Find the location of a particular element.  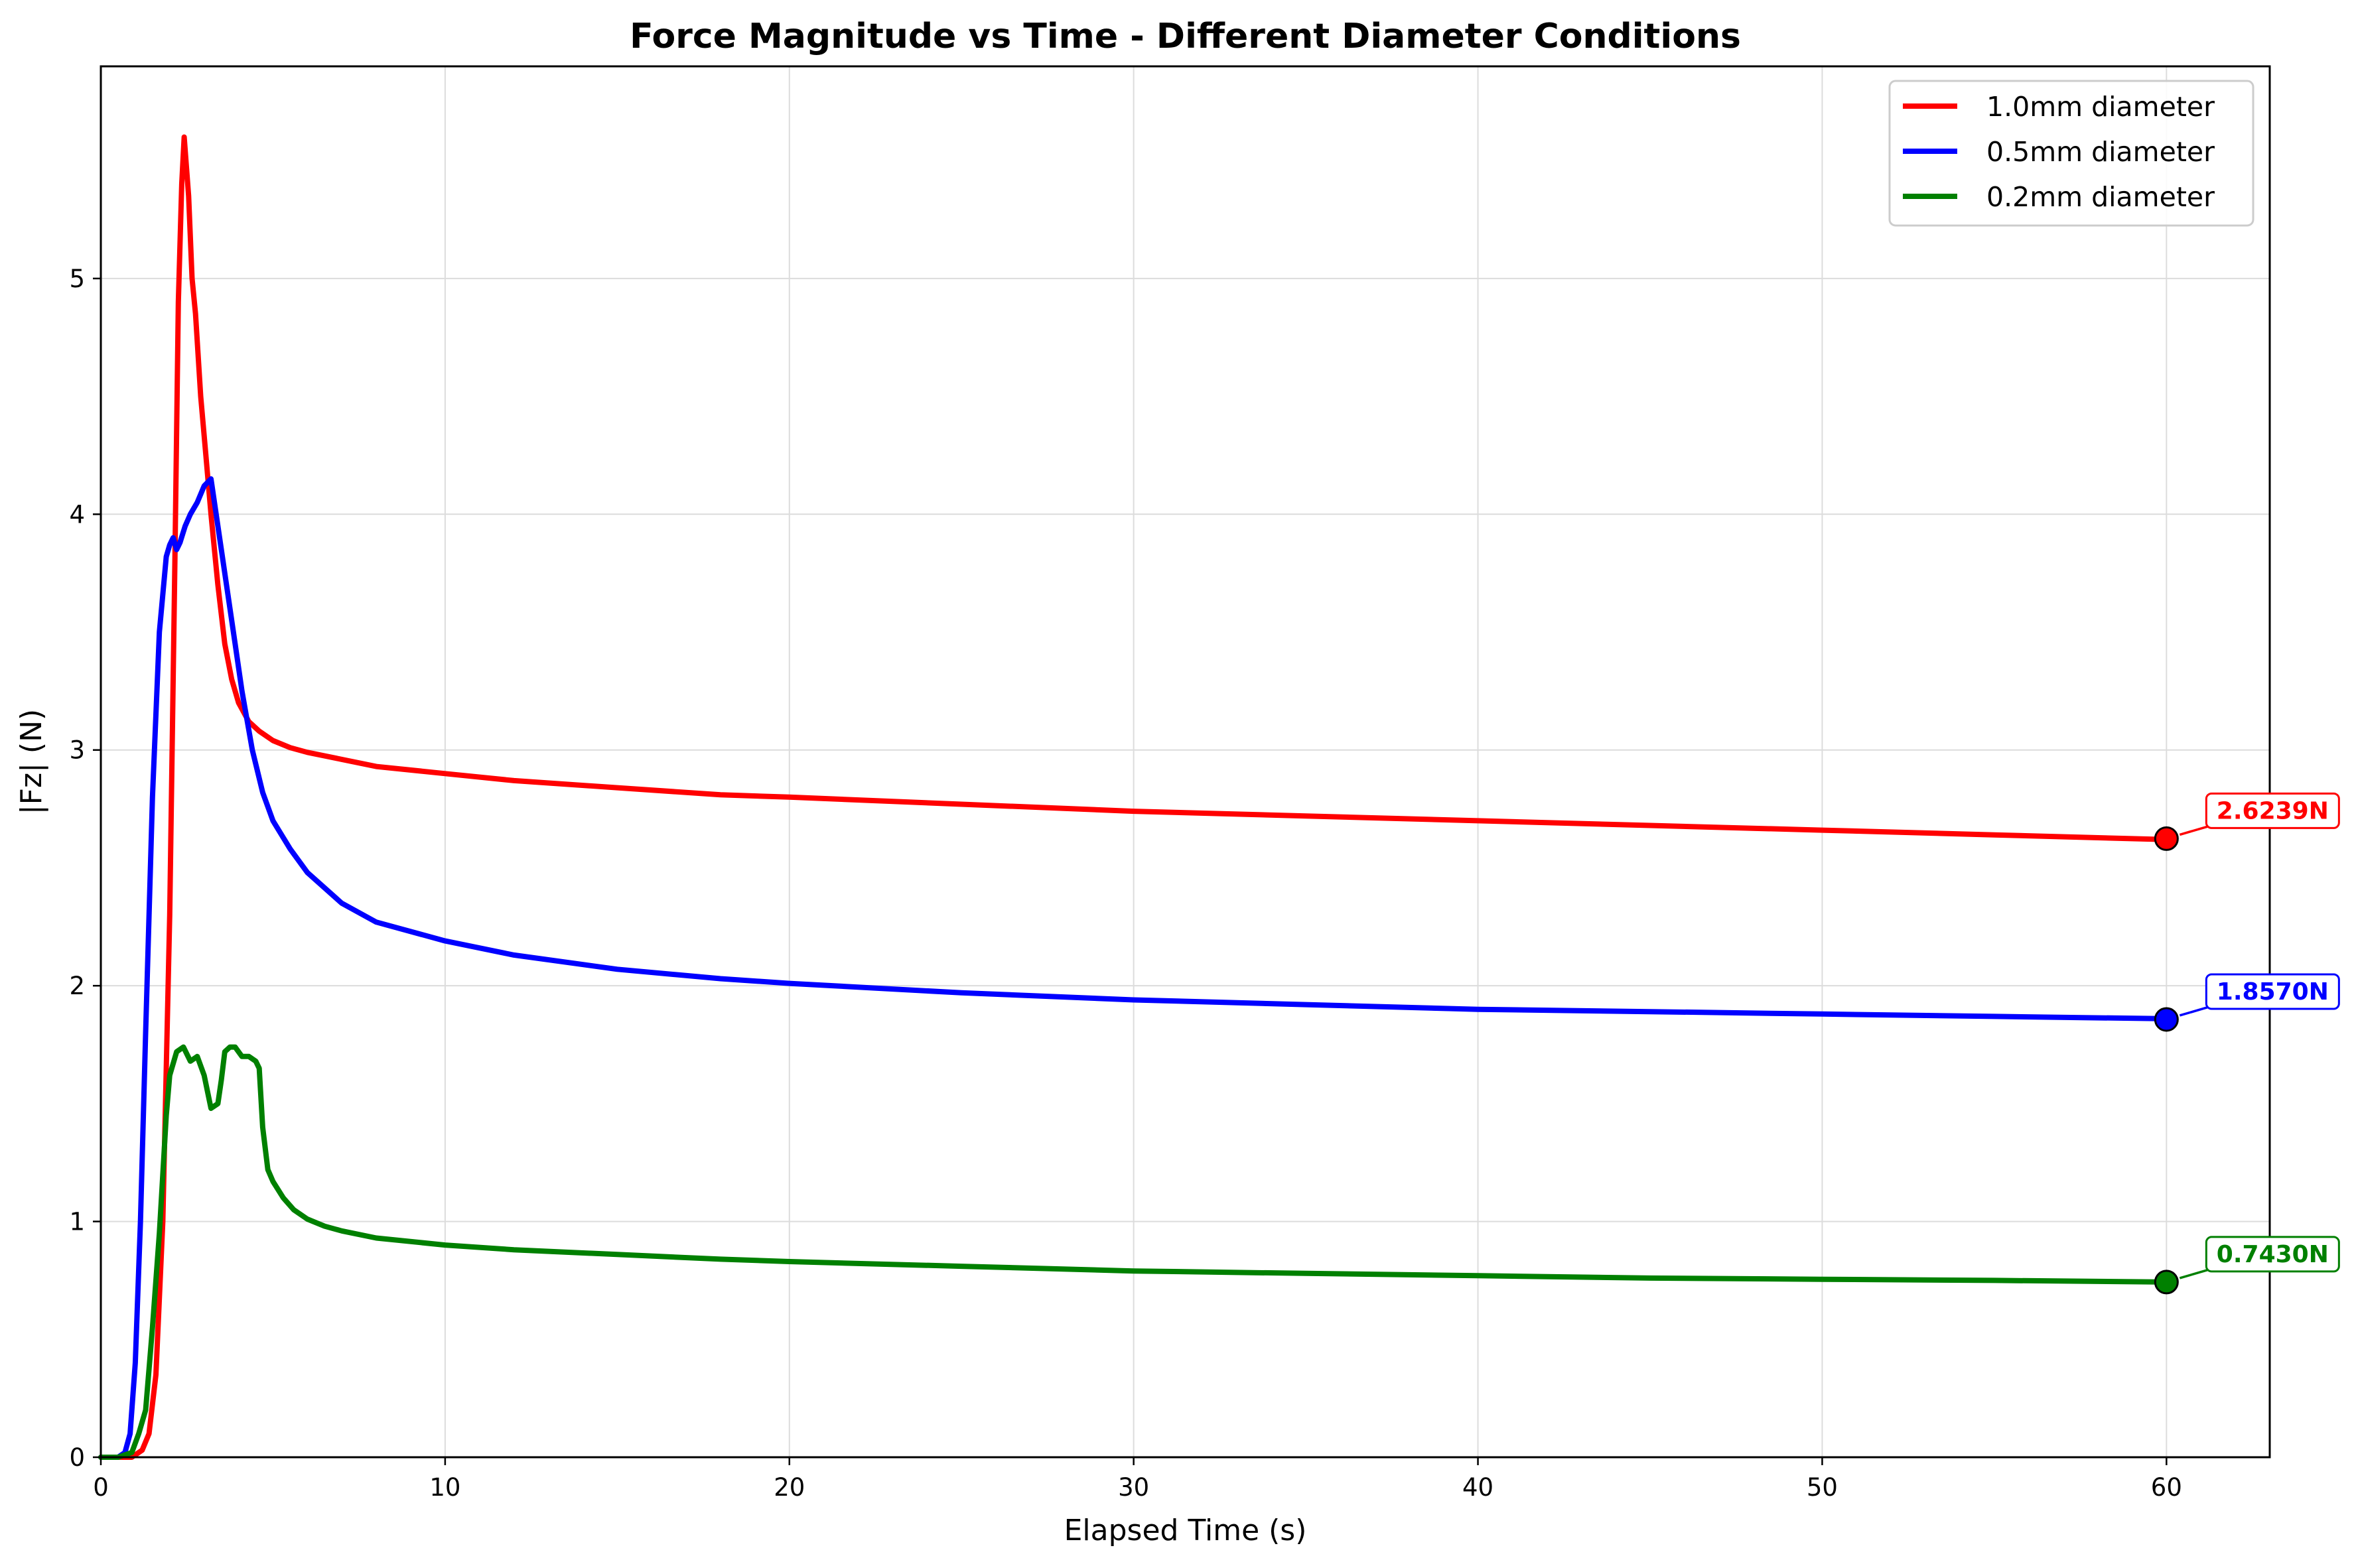

y-tick-label: 4 is located at coordinates (77, 514).